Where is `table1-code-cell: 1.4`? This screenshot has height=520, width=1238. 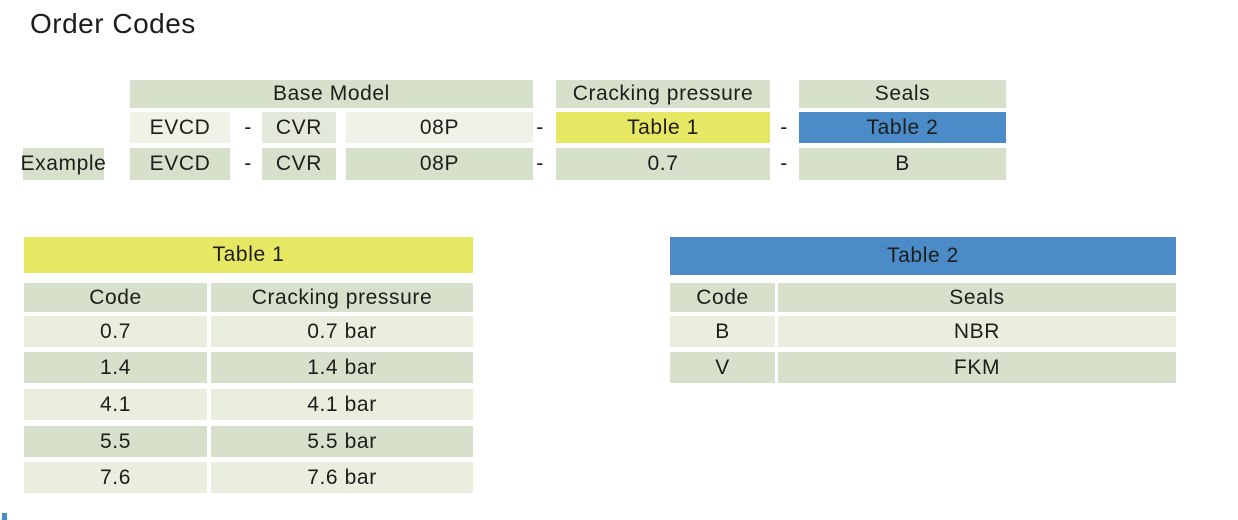
table1-code-cell: 1.4 is located at coordinates (115, 367).